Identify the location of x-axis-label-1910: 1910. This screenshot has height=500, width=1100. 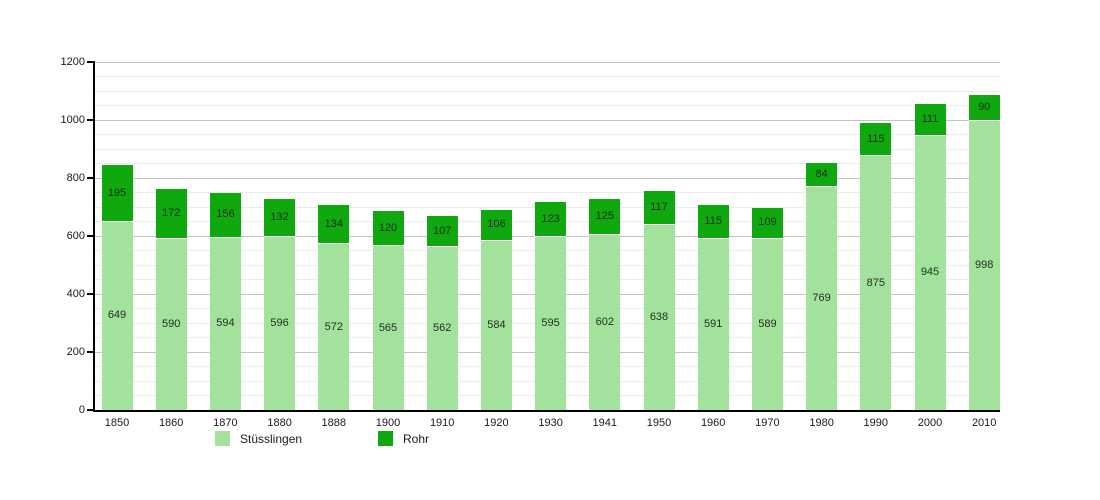
(442, 423).